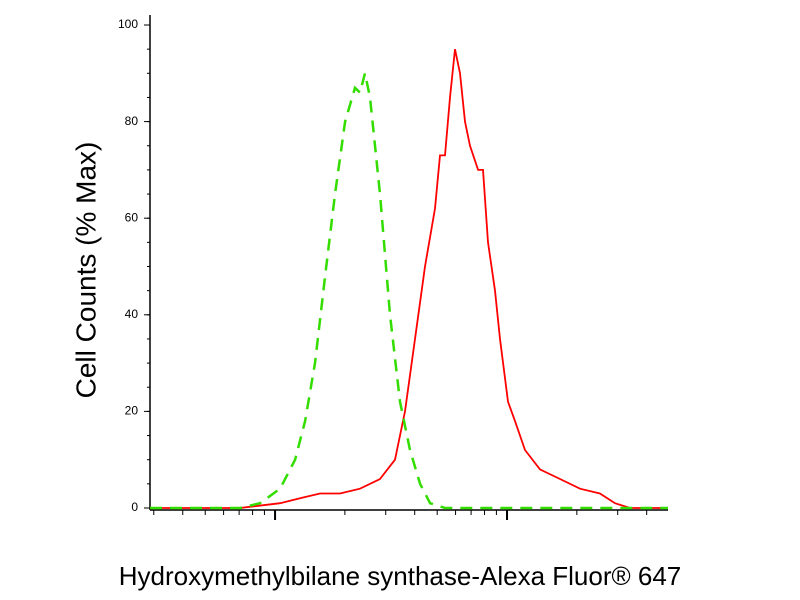  Describe the element at coordinates (132, 217) in the screenshot. I see `y-tick-label: 60` at that location.